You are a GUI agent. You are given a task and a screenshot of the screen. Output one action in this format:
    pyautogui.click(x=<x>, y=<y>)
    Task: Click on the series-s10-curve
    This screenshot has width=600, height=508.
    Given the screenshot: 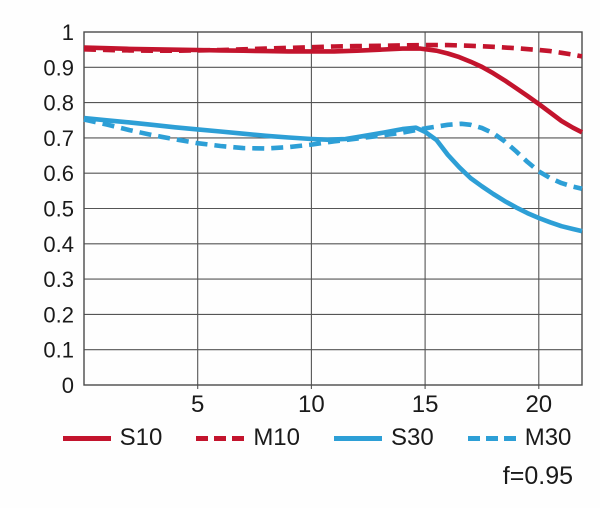 What is the action you would take?
    pyautogui.click(x=333, y=90)
    